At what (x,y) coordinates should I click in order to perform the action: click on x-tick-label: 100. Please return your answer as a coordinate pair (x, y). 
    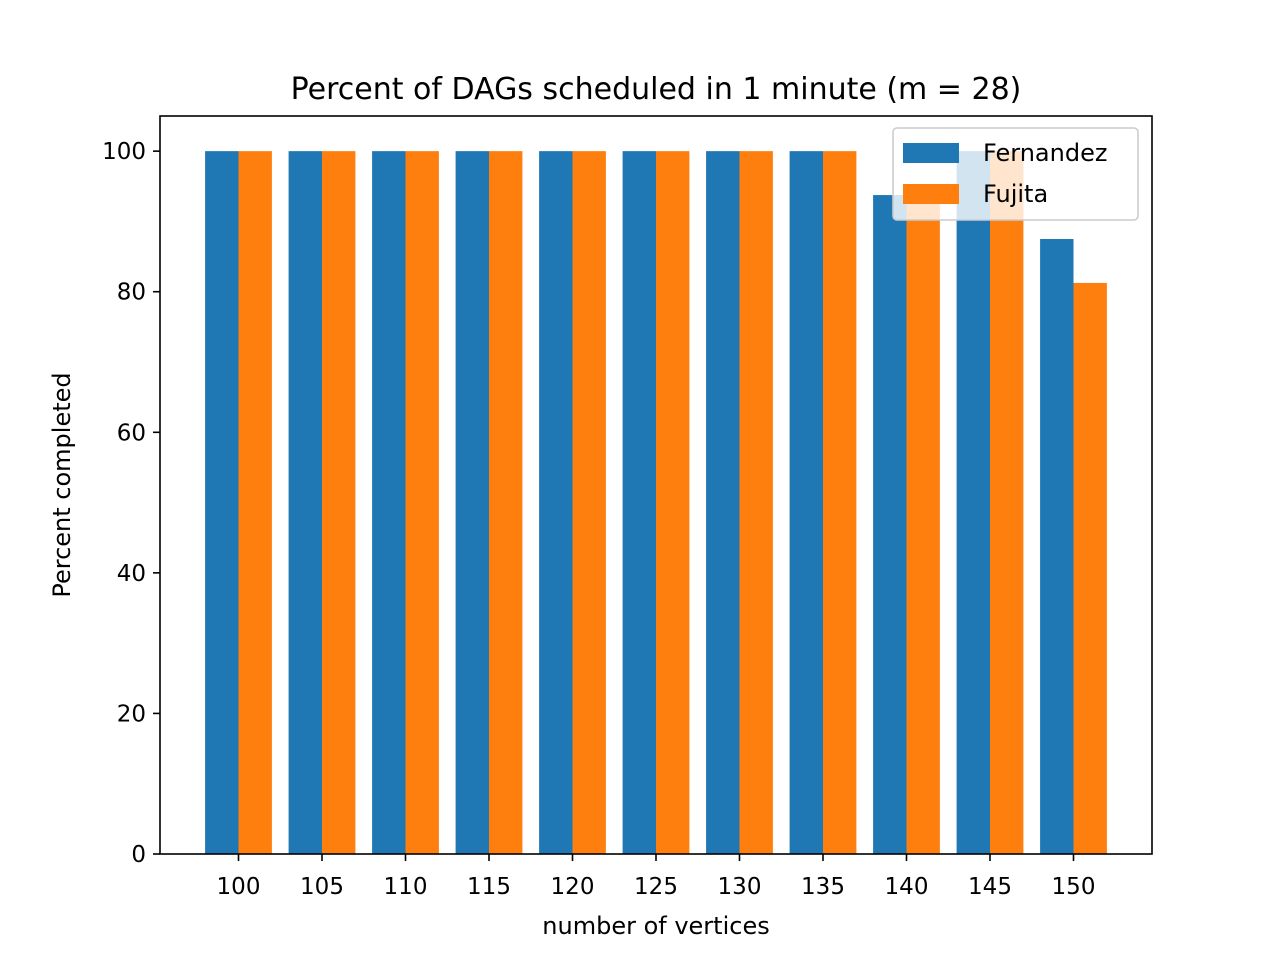
    Looking at the image, I should click on (239, 887).